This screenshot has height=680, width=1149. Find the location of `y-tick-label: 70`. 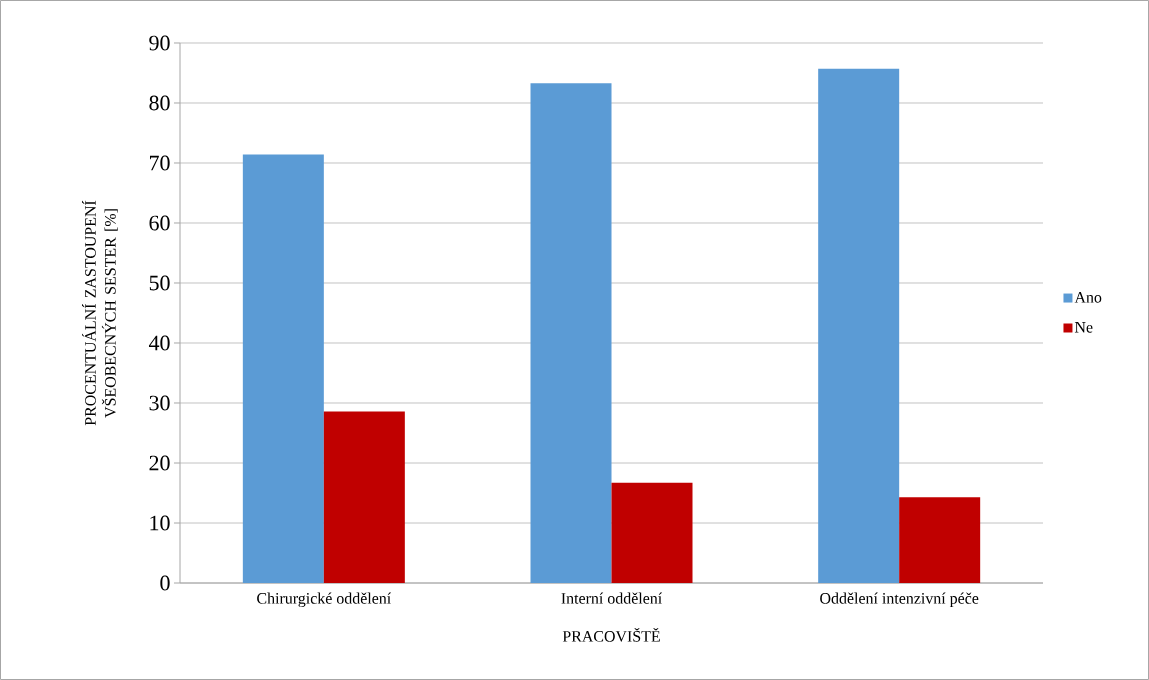

y-tick-label: 70 is located at coordinates (160, 163).